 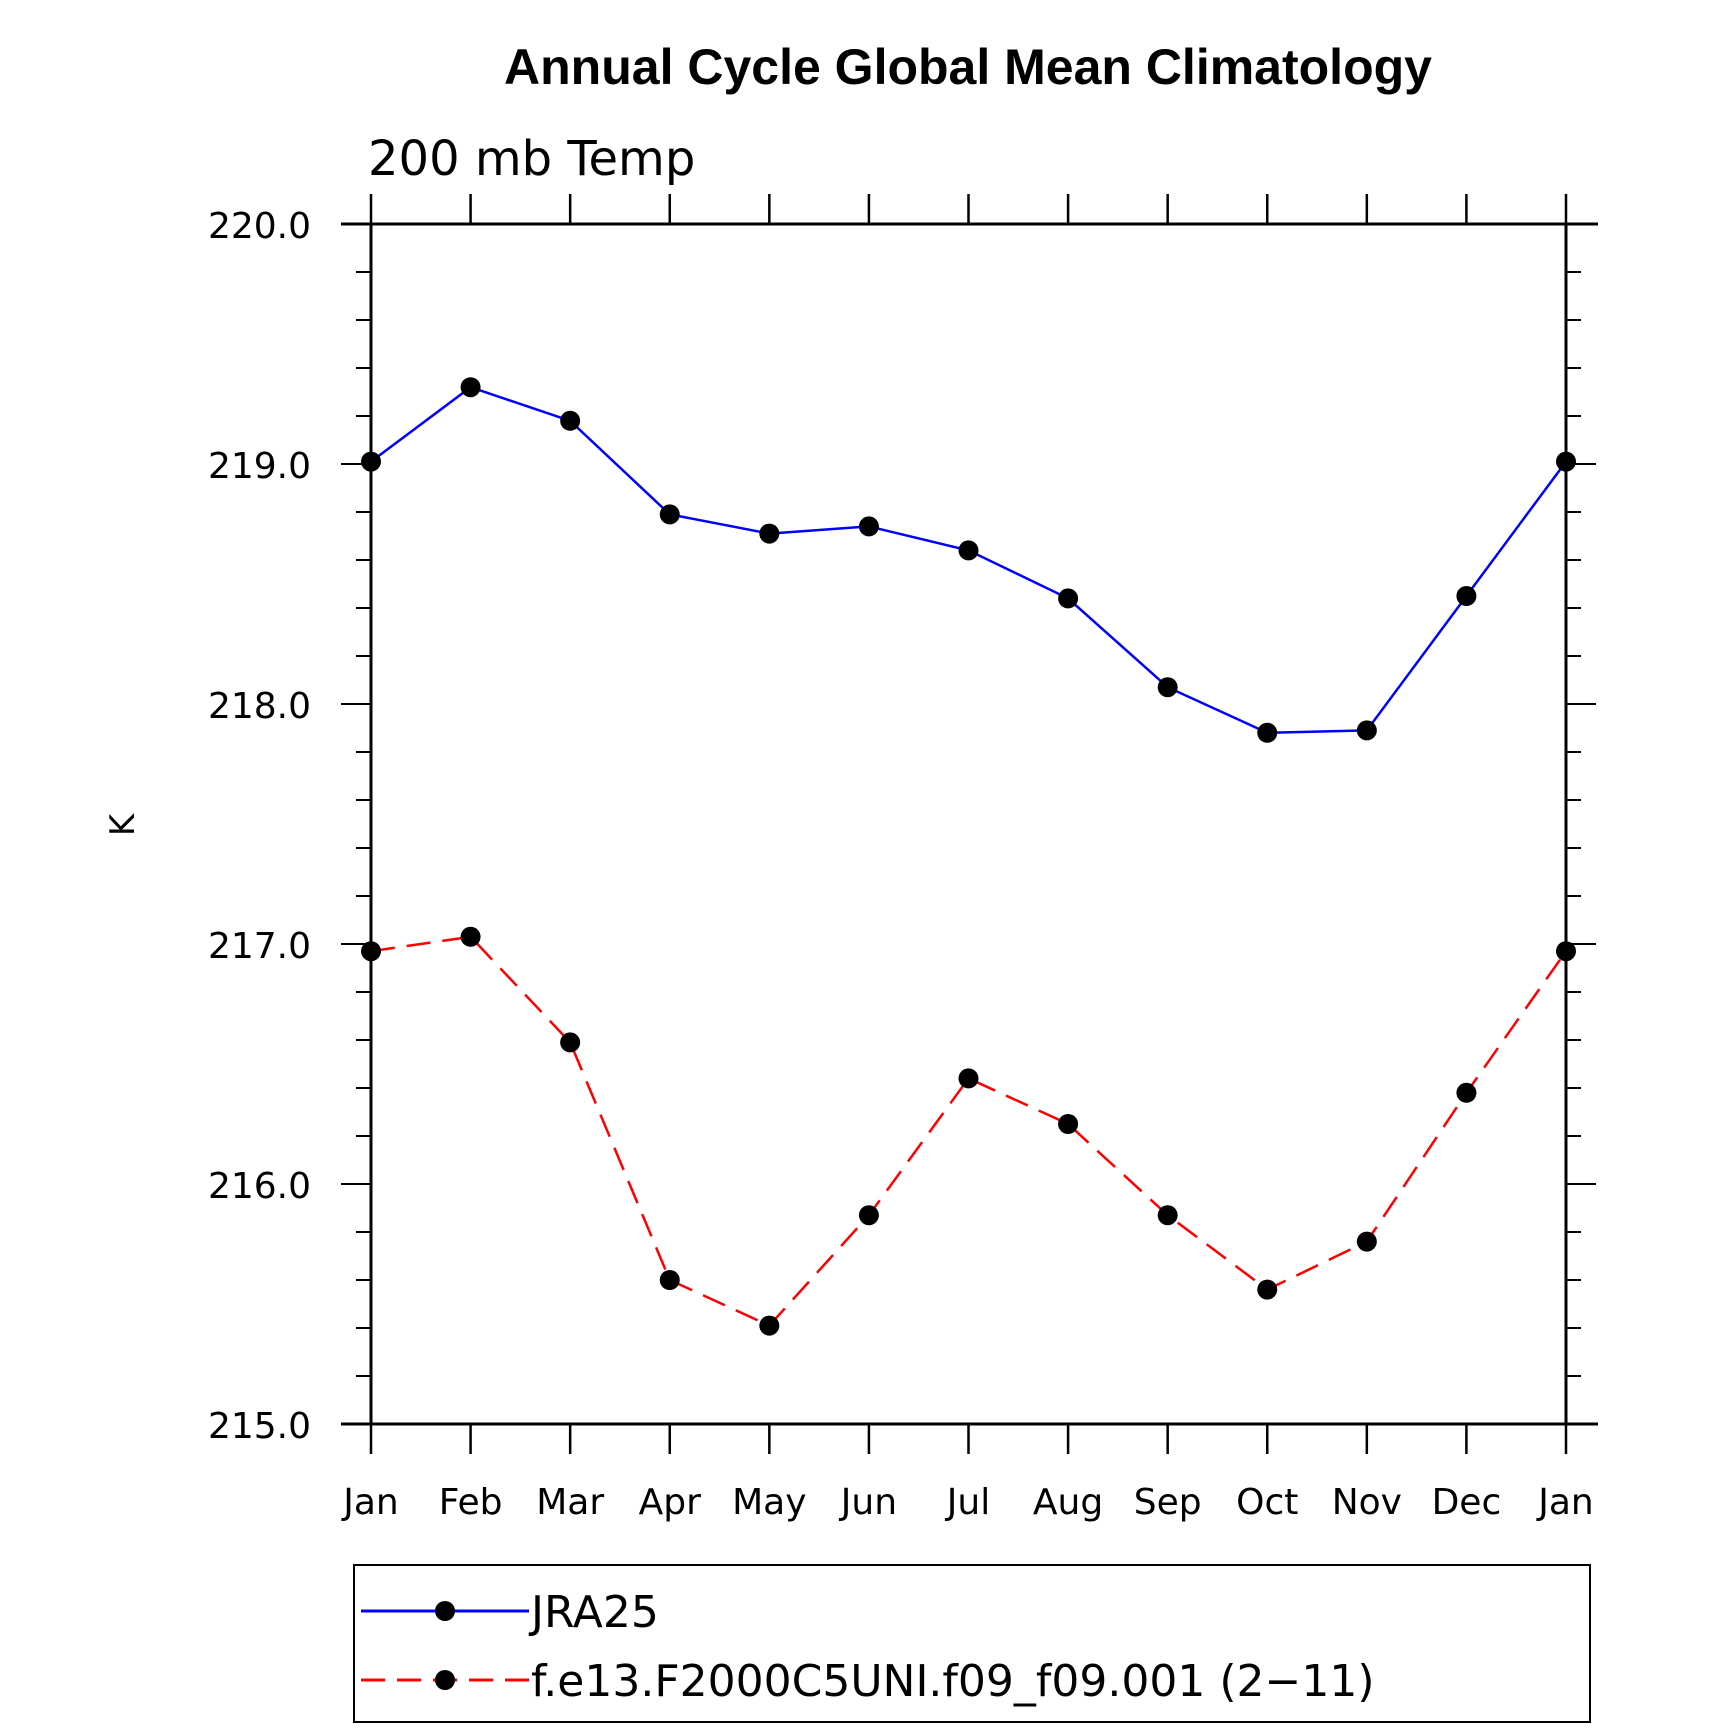 I want to click on x-tick-label: Oct, so click(x=1267, y=1502).